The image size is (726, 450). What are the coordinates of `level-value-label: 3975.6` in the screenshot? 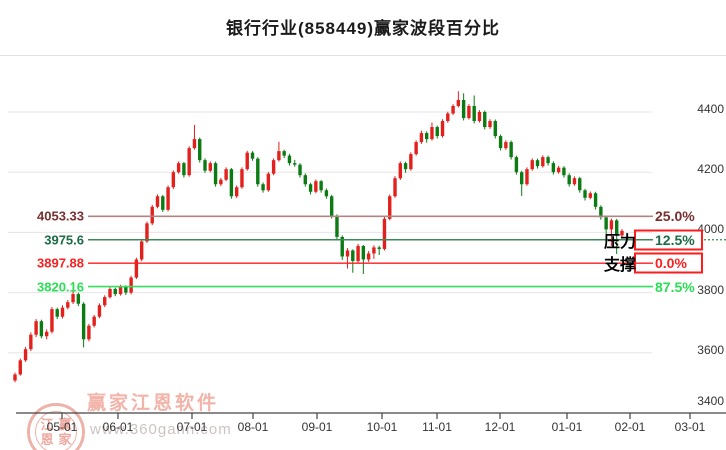 It's located at (64, 240).